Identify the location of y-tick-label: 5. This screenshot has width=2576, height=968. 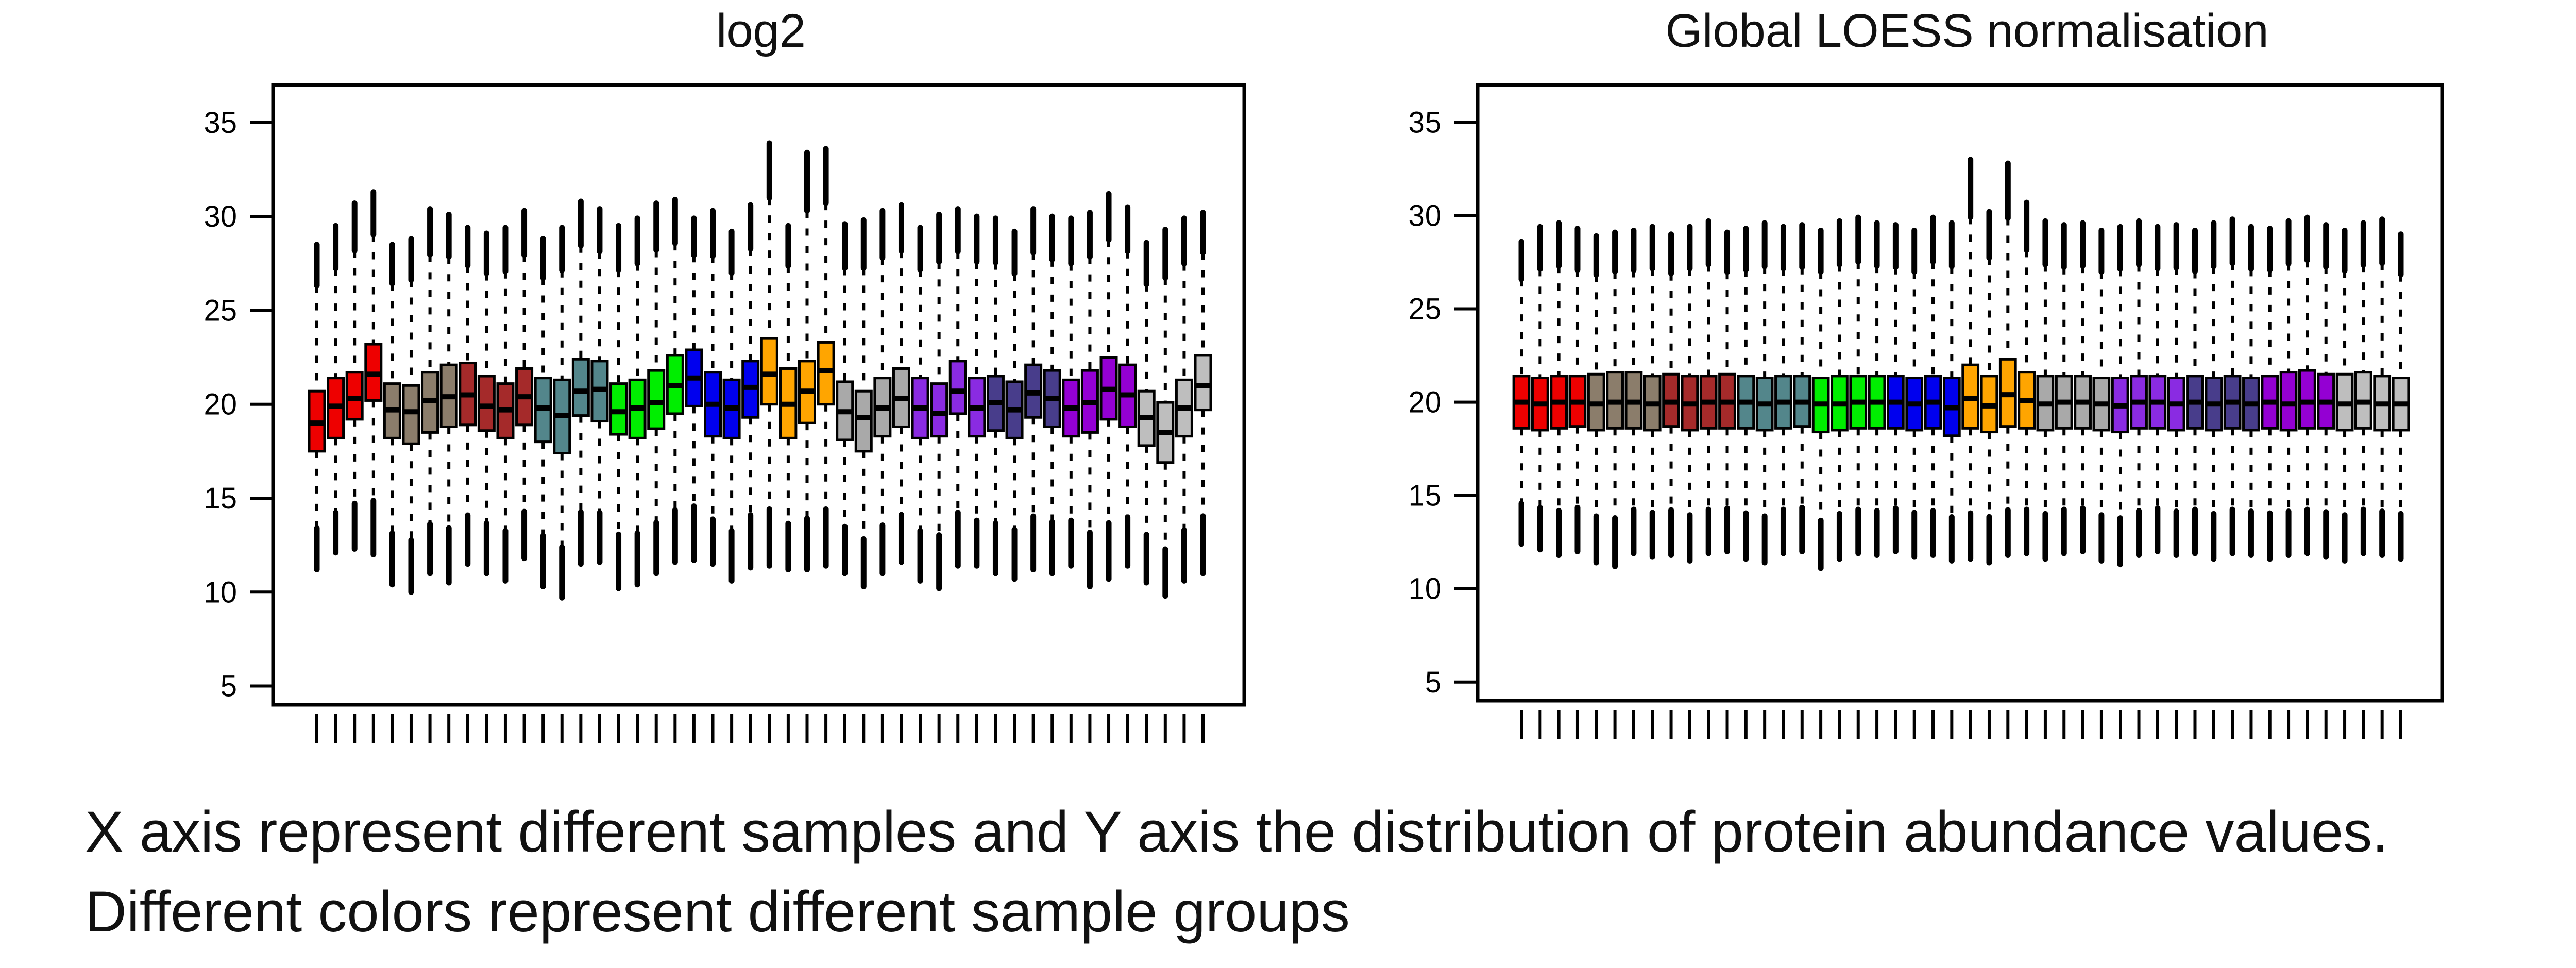
(1433, 682).